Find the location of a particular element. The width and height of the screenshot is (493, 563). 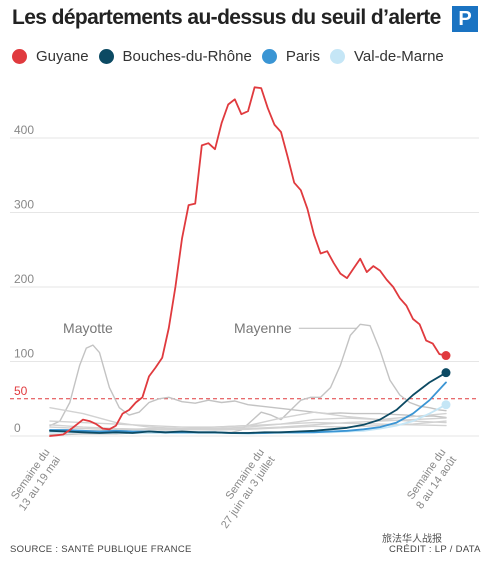

series-line-other is located at coordinates (248, 425).